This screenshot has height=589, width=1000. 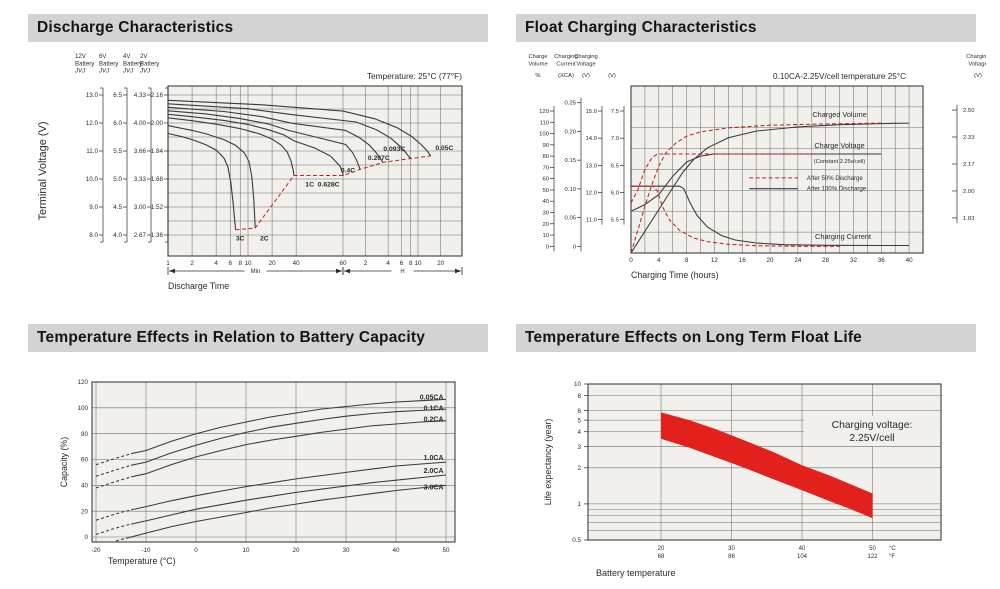 I want to click on svg-text:0.10CA-2.25V/cell temperature: 0.10CA-2.25V/cell temperature 25°C, so click(x=839, y=76).